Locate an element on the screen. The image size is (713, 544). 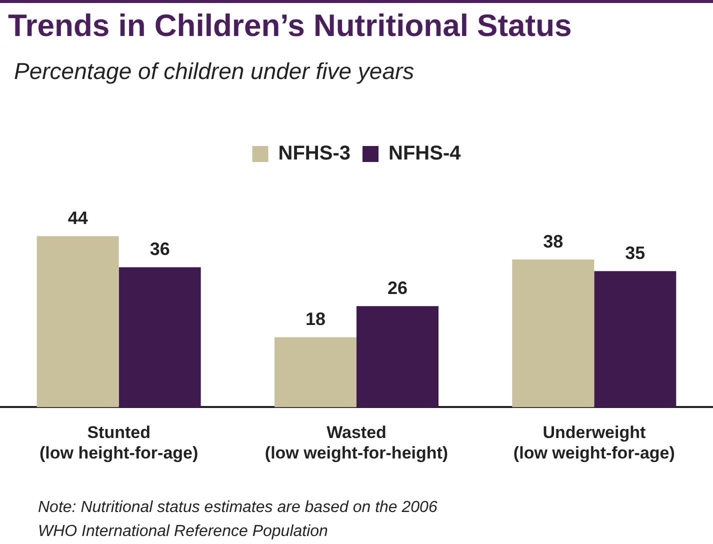
text: Note: Nutritional status estimates are based on the 2006 WHO International Reference Population is located at coordinates (238, 520).